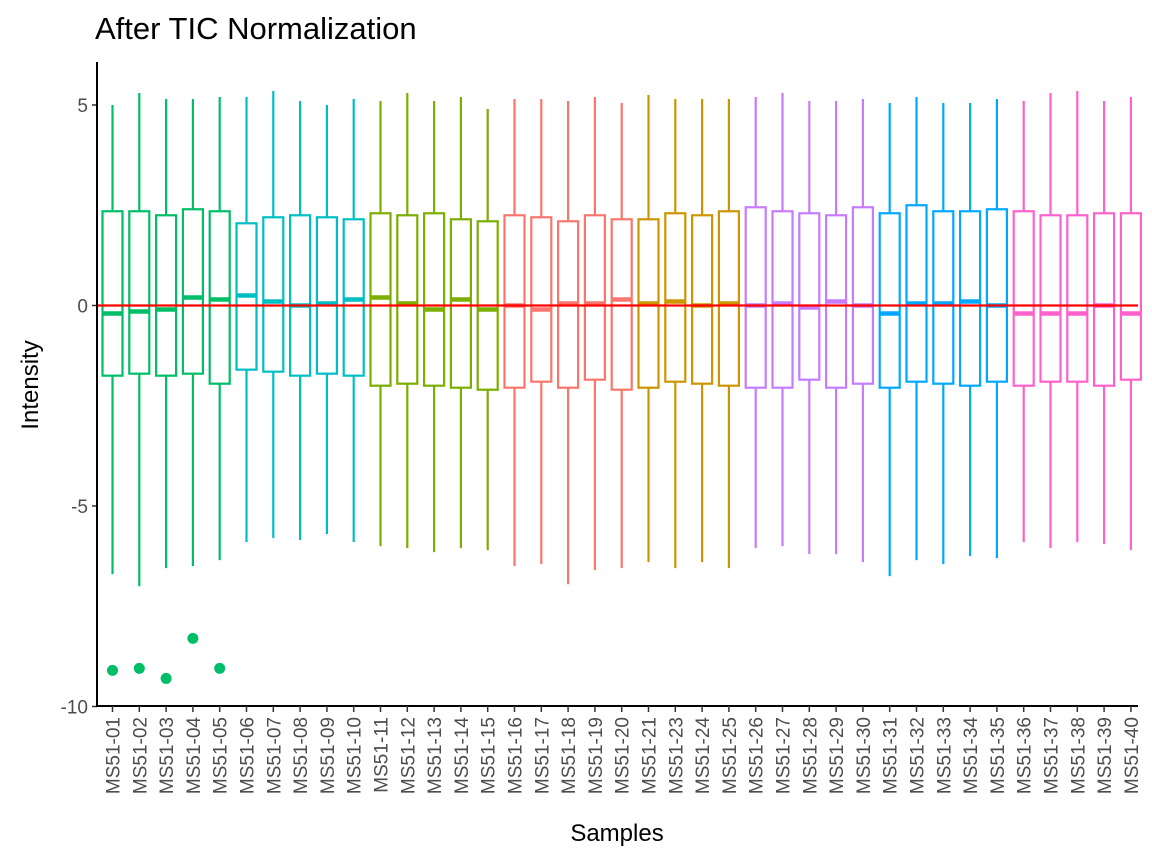 Image resolution: width=1152 pixels, height=864 pixels. I want to click on x-tick-label: MS51-35, so click(998, 755).